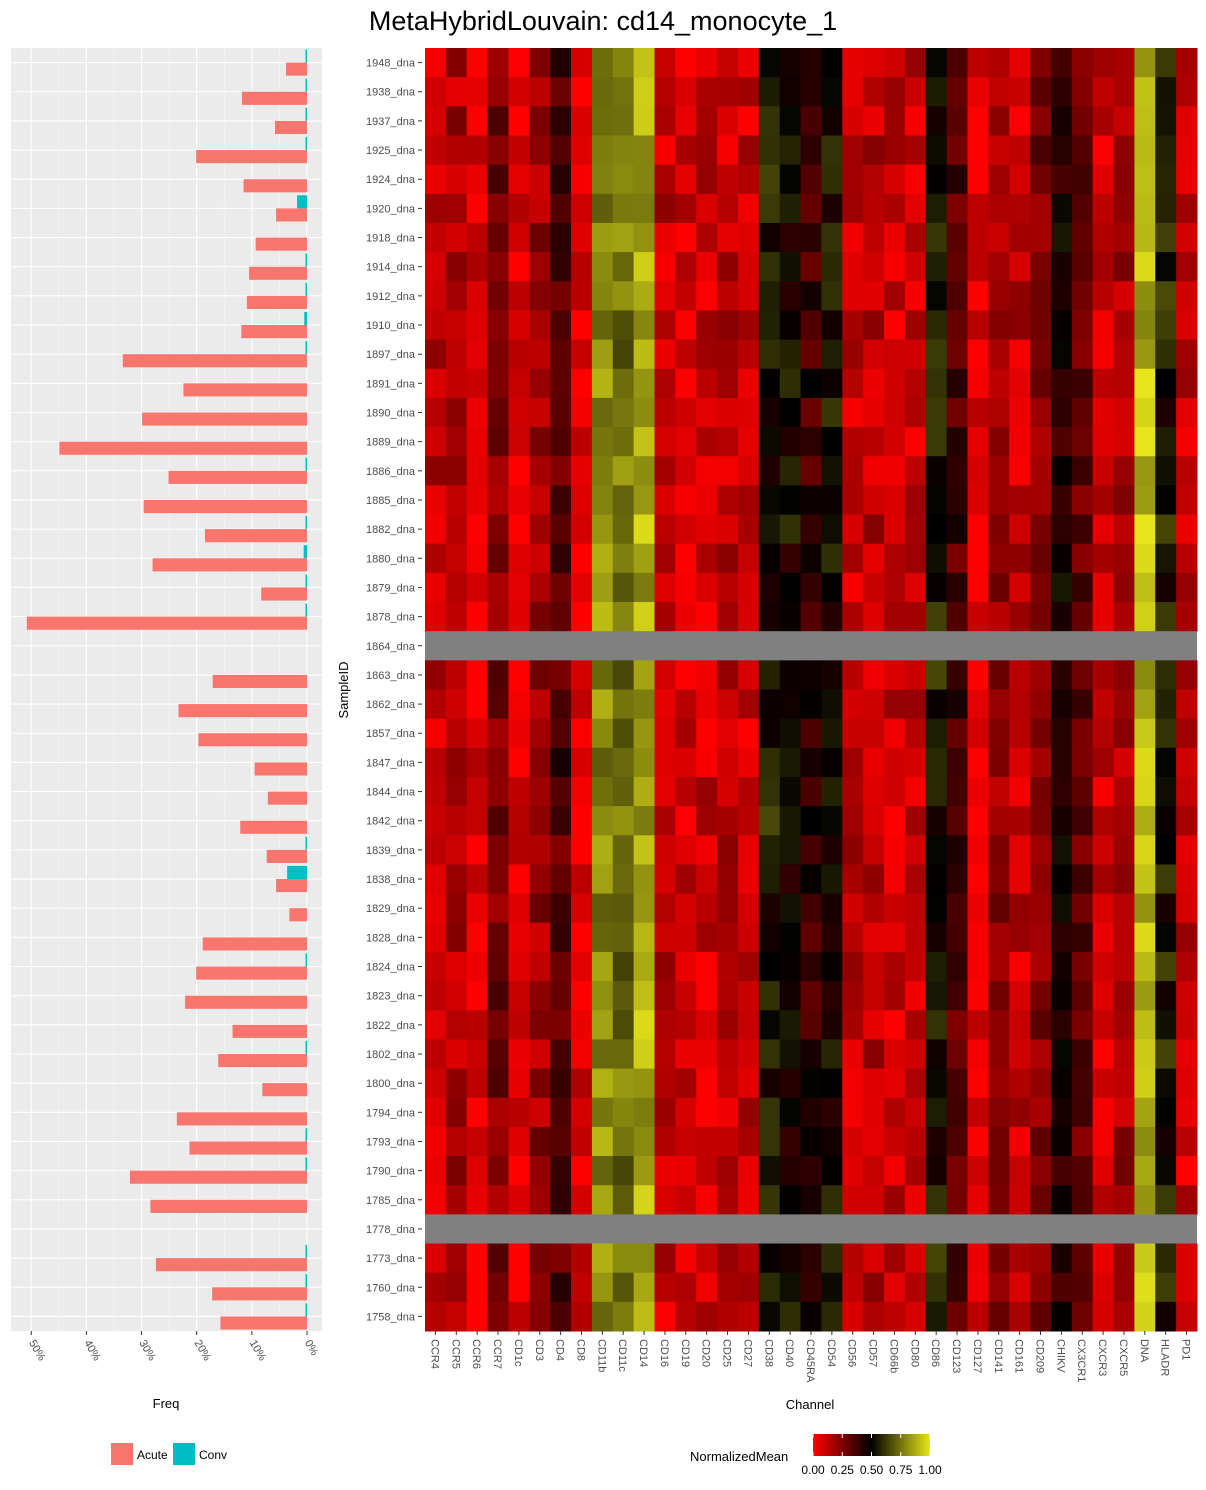  I want to click on channel-label: CXCR3, so click(1102, 1357).